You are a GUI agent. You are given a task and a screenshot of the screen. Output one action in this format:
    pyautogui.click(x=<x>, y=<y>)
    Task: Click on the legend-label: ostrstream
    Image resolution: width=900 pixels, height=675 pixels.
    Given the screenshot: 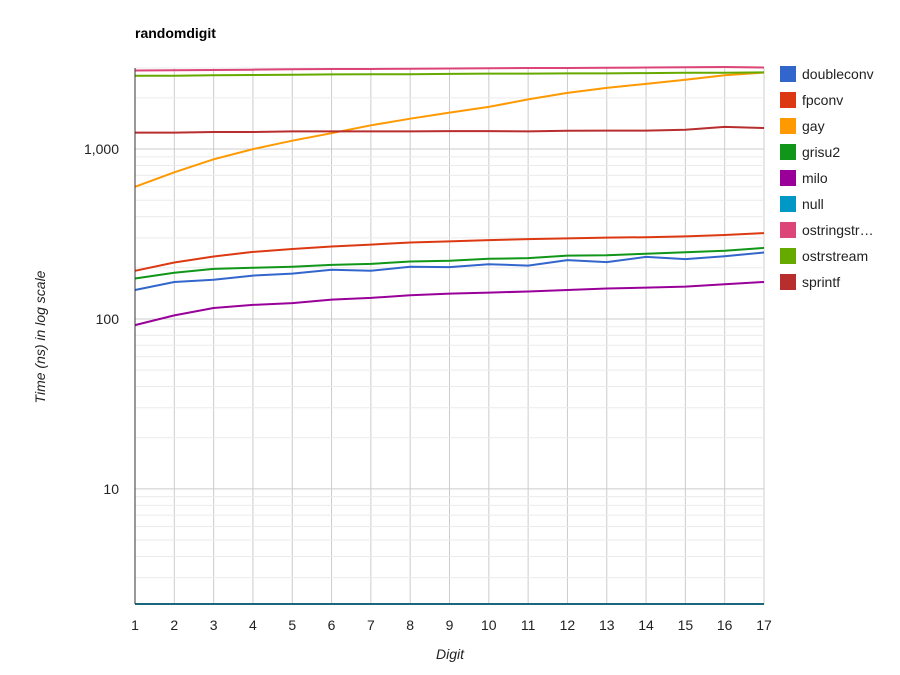 What is the action you would take?
    pyautogui.click(x=835, y=256)
    